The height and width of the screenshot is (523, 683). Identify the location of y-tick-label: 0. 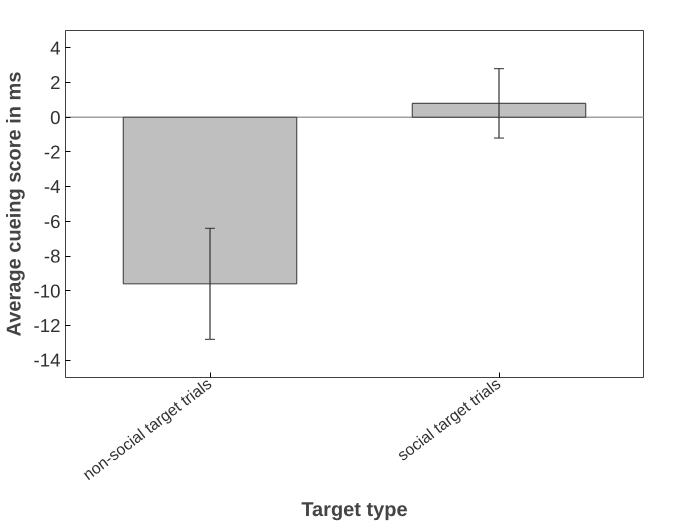
(55, 117).